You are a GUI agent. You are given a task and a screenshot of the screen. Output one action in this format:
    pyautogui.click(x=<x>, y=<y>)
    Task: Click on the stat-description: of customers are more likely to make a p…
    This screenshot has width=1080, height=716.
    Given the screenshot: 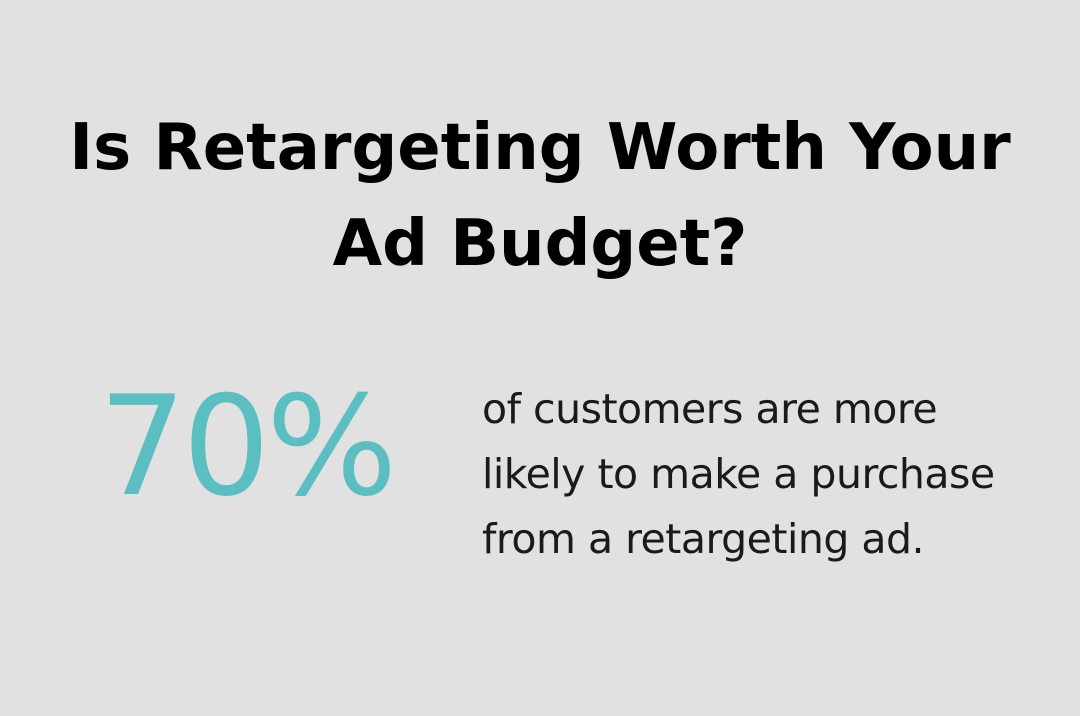 What is the action you would take?
    pyautogui.click(x=738, y=474)
    